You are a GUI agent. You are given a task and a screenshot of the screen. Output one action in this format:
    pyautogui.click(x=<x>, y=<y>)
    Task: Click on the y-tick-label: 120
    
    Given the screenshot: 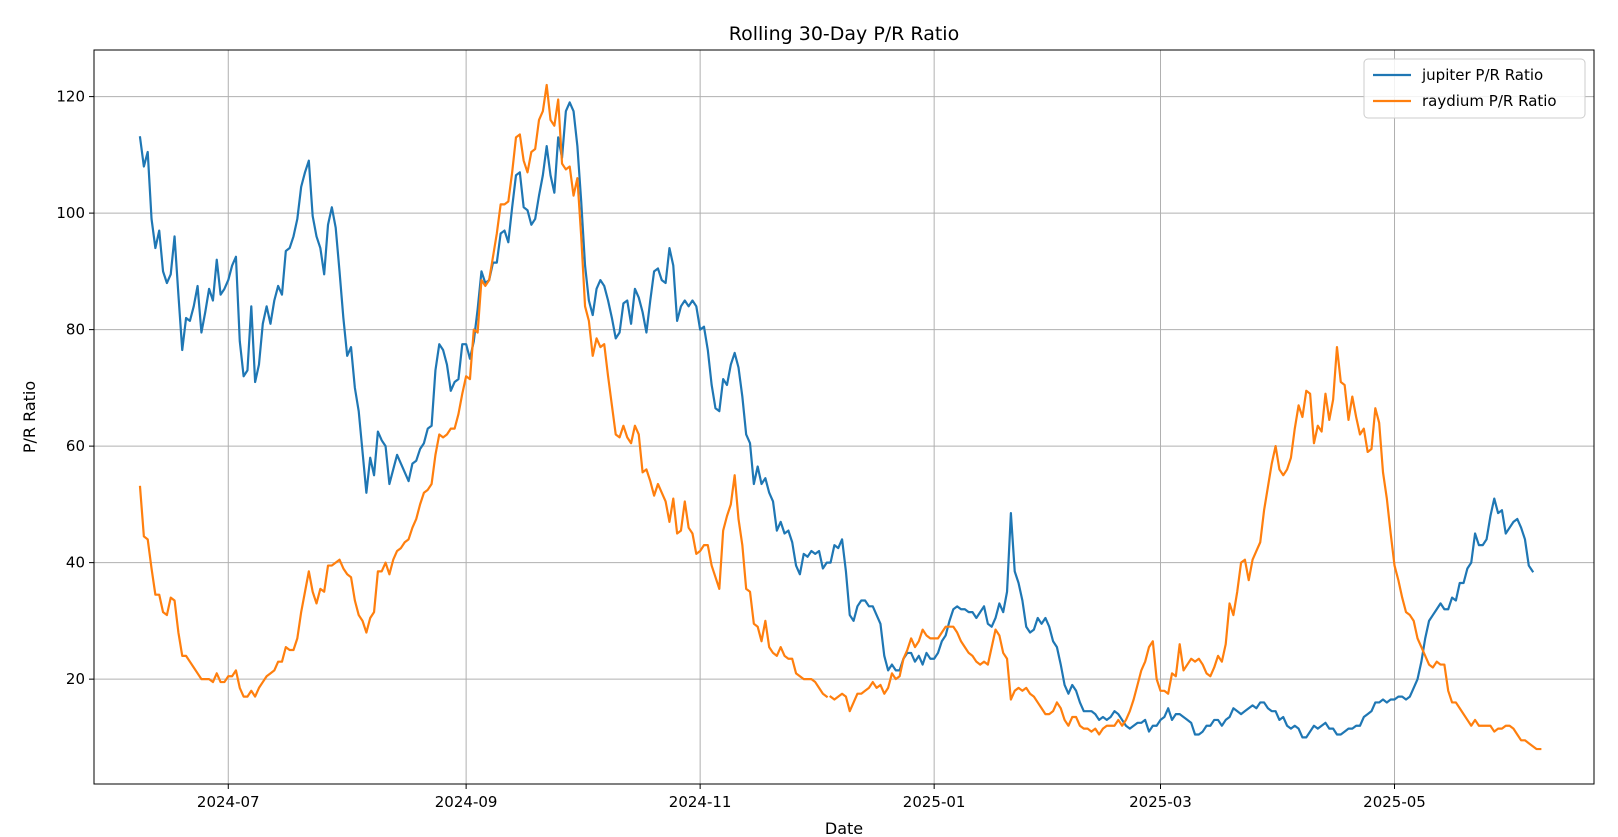 What is the action you would take?
    pyautogui.click(x=70, y=97)
    